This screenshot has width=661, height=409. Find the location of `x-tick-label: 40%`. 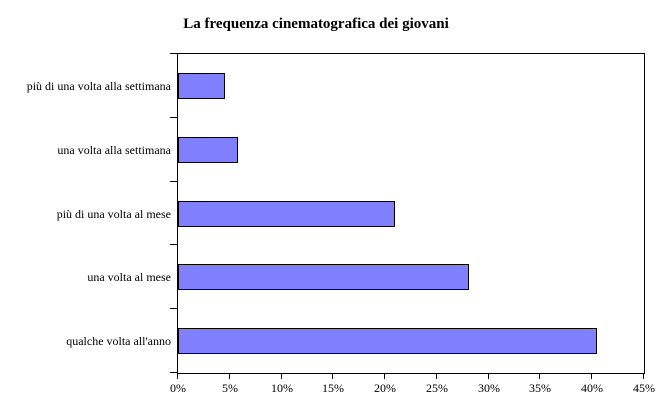

x-tick-label: 40% is located at coordinates (592, 388).